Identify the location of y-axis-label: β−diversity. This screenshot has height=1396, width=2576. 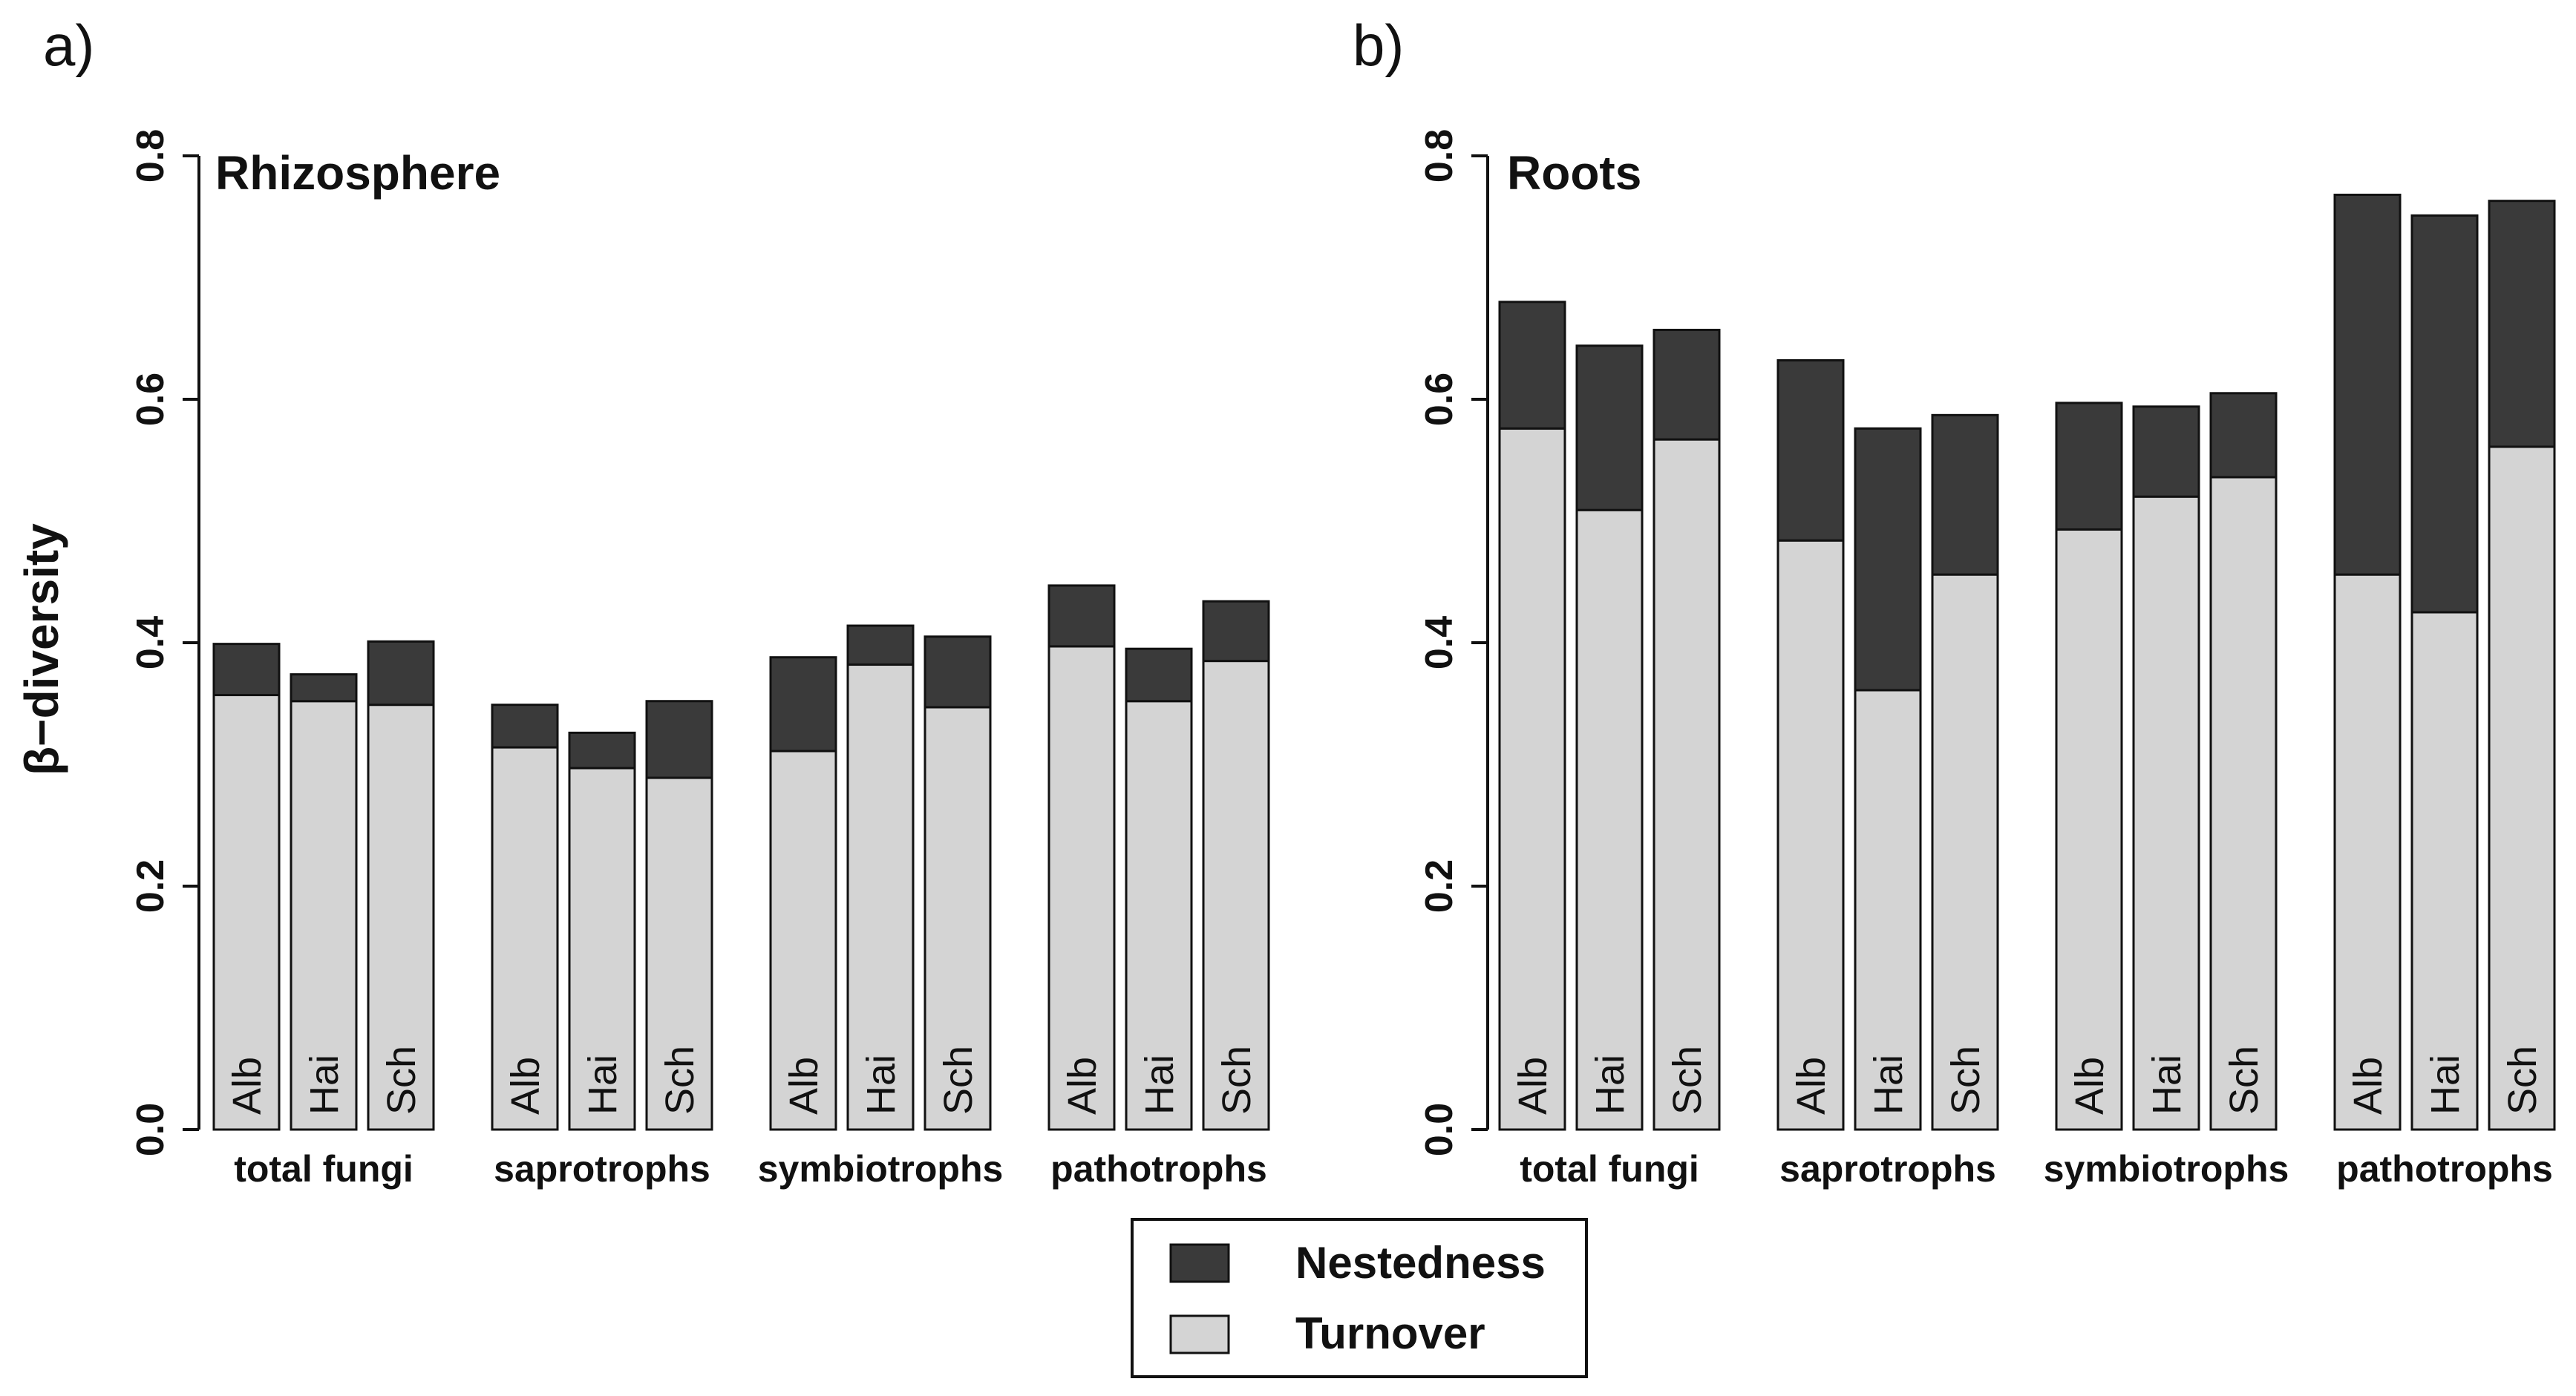
(42, 649).